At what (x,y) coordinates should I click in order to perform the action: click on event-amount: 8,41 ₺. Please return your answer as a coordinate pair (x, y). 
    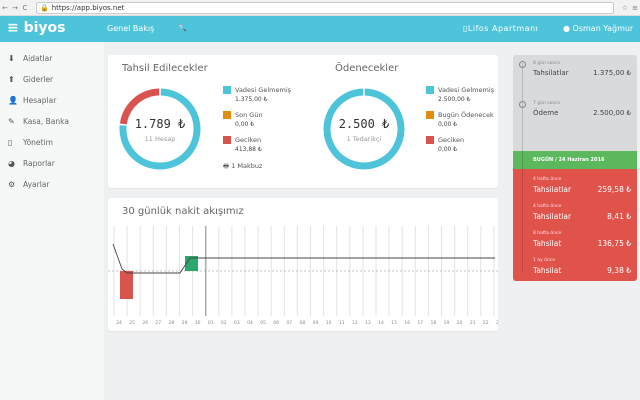
    Looking at the image, I should click on (619, 216).